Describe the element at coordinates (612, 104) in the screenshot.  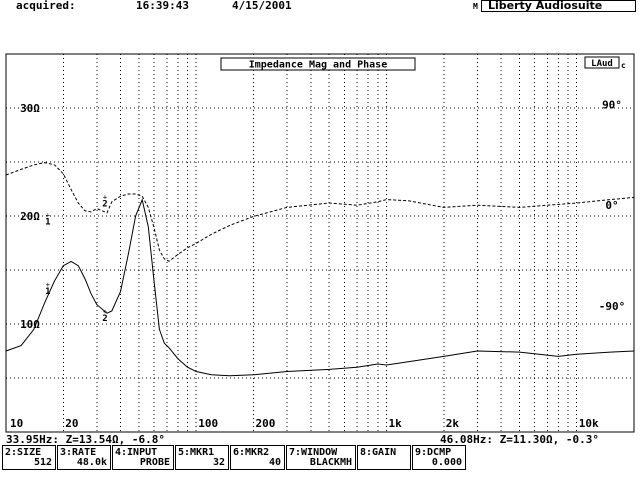
I see `y-right-tick-label: 90°` at that location.